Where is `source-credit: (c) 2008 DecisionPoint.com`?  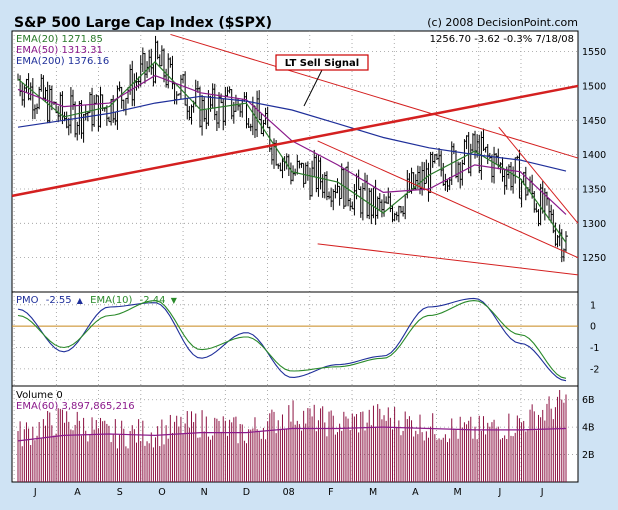
source-credit: (c) 2008 DecisionPoint.com is located at coordinates (502, 22).